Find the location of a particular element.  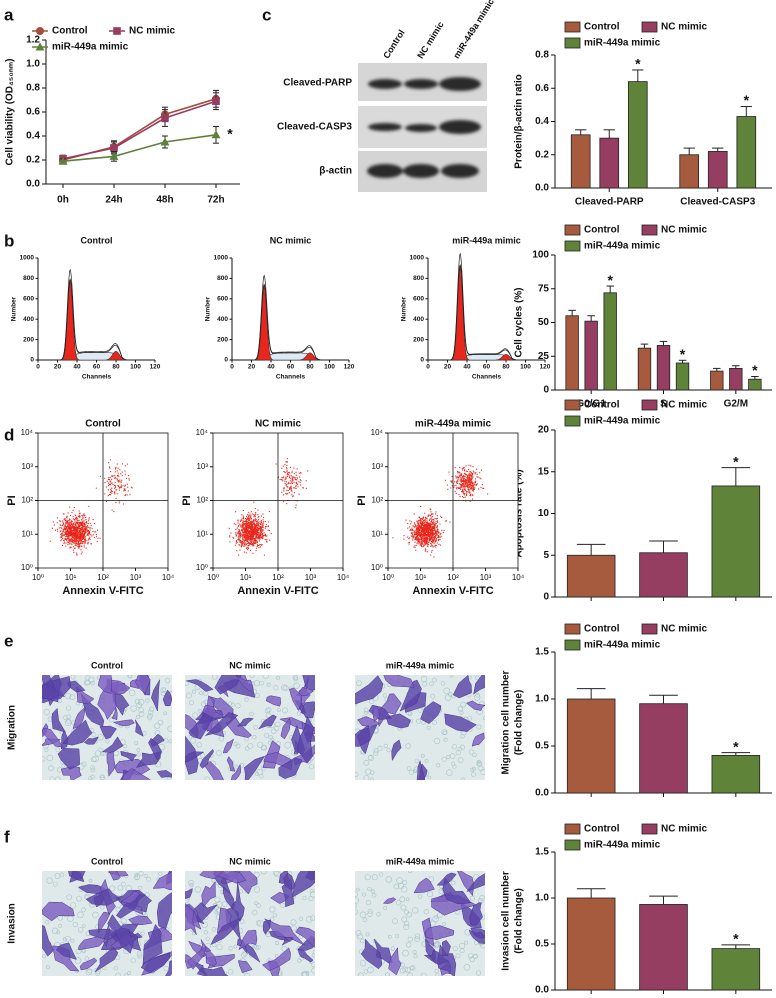

row-label: Invasion is located at coordinates (12, 923).